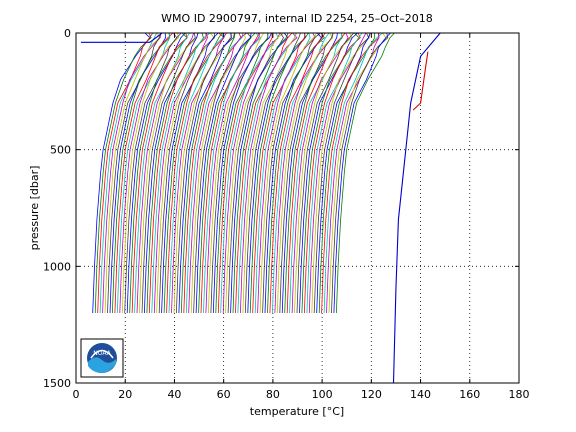 This screenshot has width=576, height=432. I want to click on x-tick-label: 160, so click(469, 394).